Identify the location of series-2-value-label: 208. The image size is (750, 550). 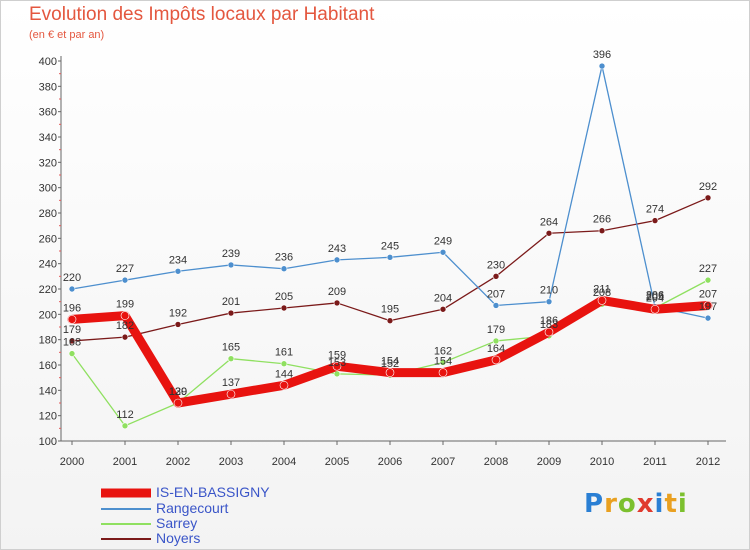
(602, 293).